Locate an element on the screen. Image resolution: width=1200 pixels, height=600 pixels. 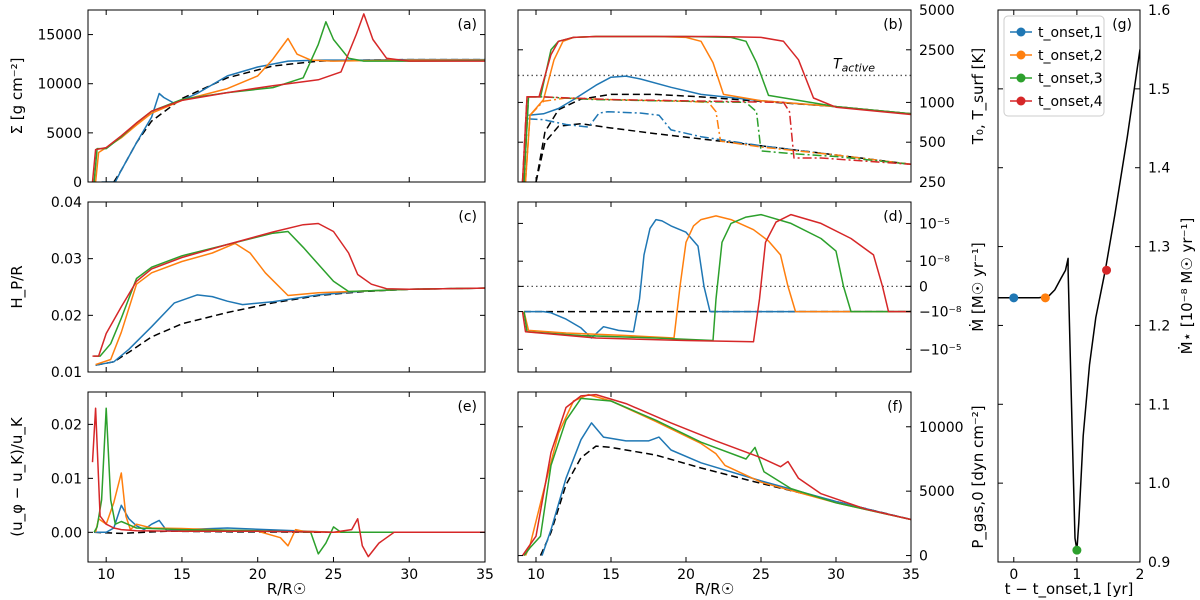
series-line-mdot-star is located at coordinates (1069, 300).